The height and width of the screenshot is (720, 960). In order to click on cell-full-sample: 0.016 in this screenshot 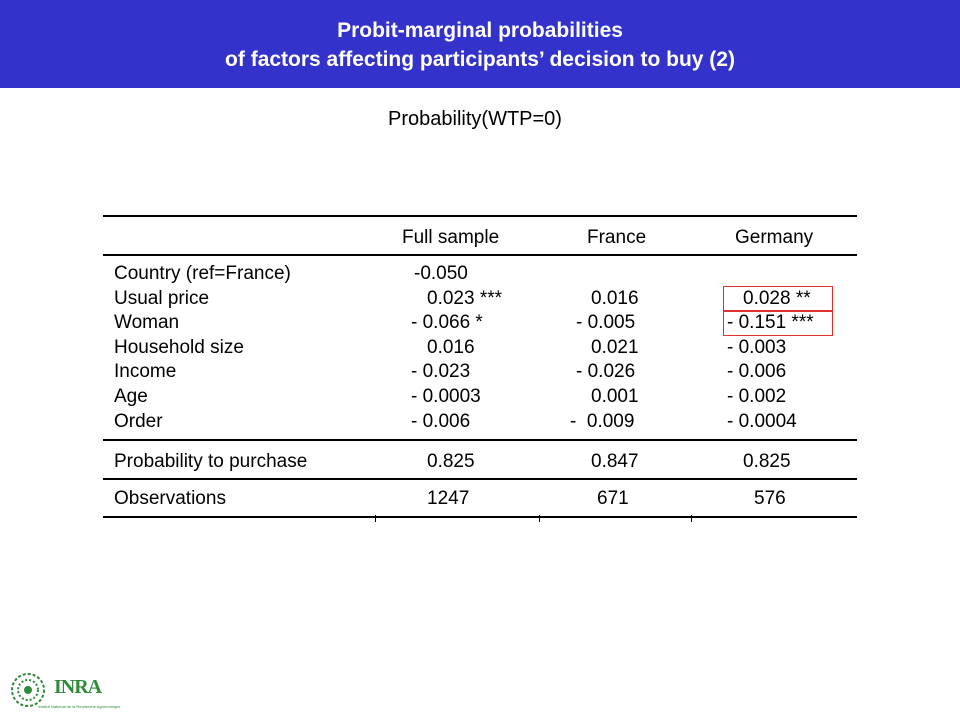, I will do `click(451, 347)`.